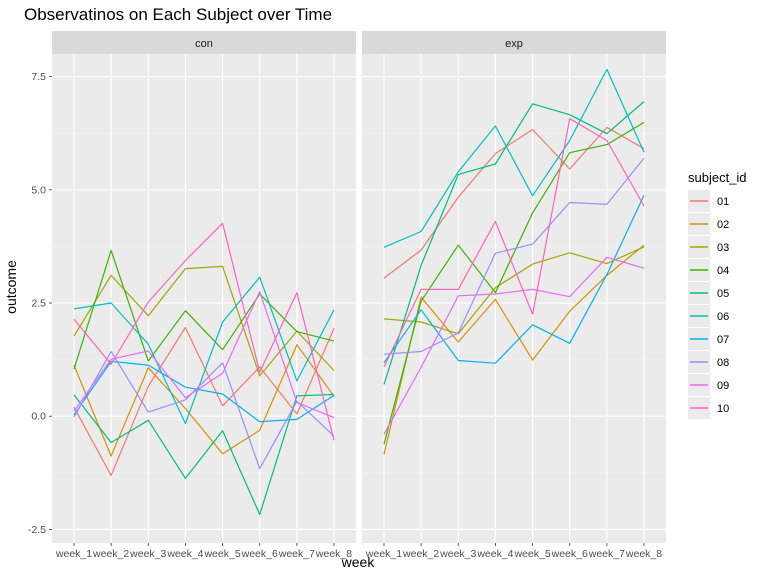 Image resolution: width=768 pixels, height=576 pixels. I want to click on y-tick-label: 5.0, so click(38, 190).